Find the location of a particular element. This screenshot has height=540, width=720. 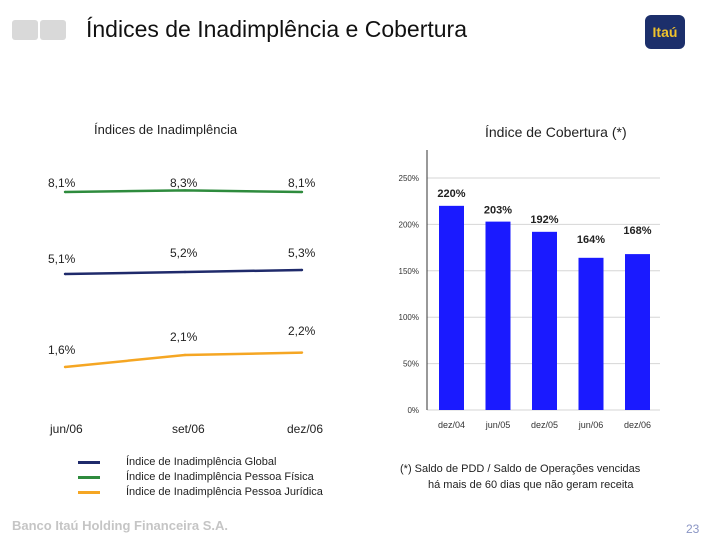

bar-value-label-jun-05: 203% is located at coordinates (498, 211).